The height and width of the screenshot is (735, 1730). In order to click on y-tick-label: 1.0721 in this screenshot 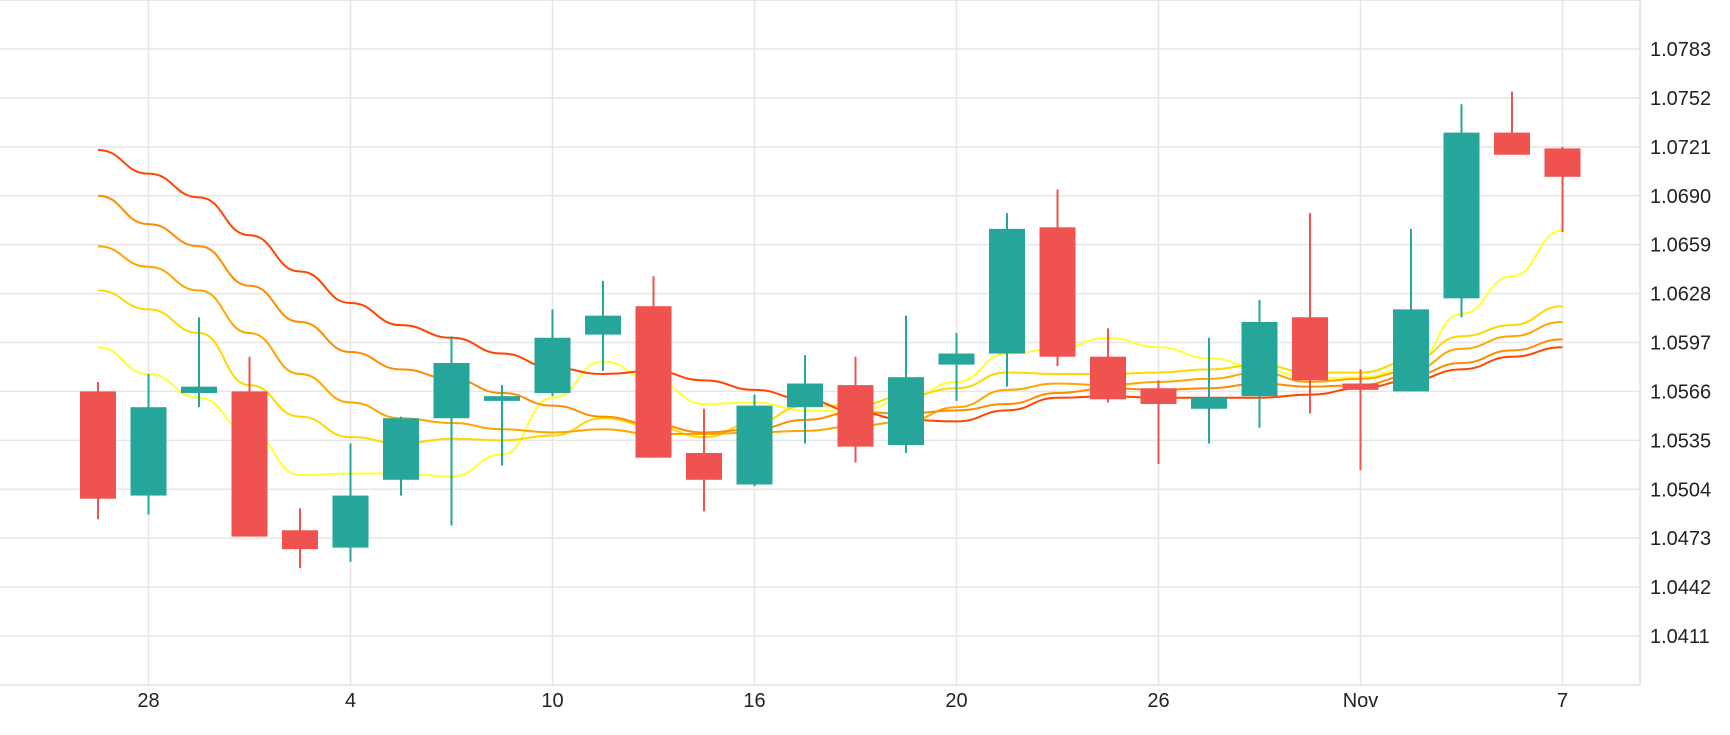, I will do `click(1680, 148)`.